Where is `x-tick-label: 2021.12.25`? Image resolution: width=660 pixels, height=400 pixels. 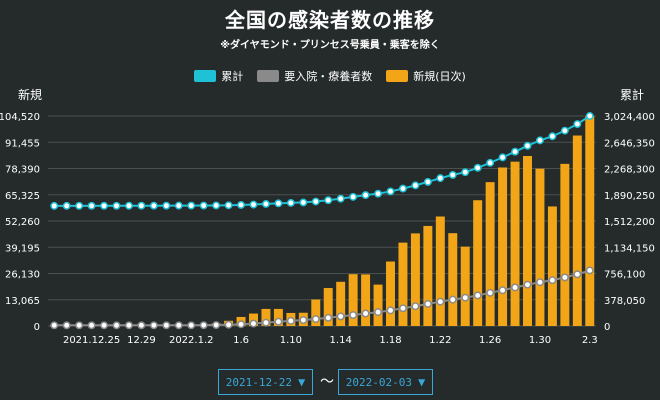 x-tick-label: 2021.12.25 is located at coordinates (91, 340).